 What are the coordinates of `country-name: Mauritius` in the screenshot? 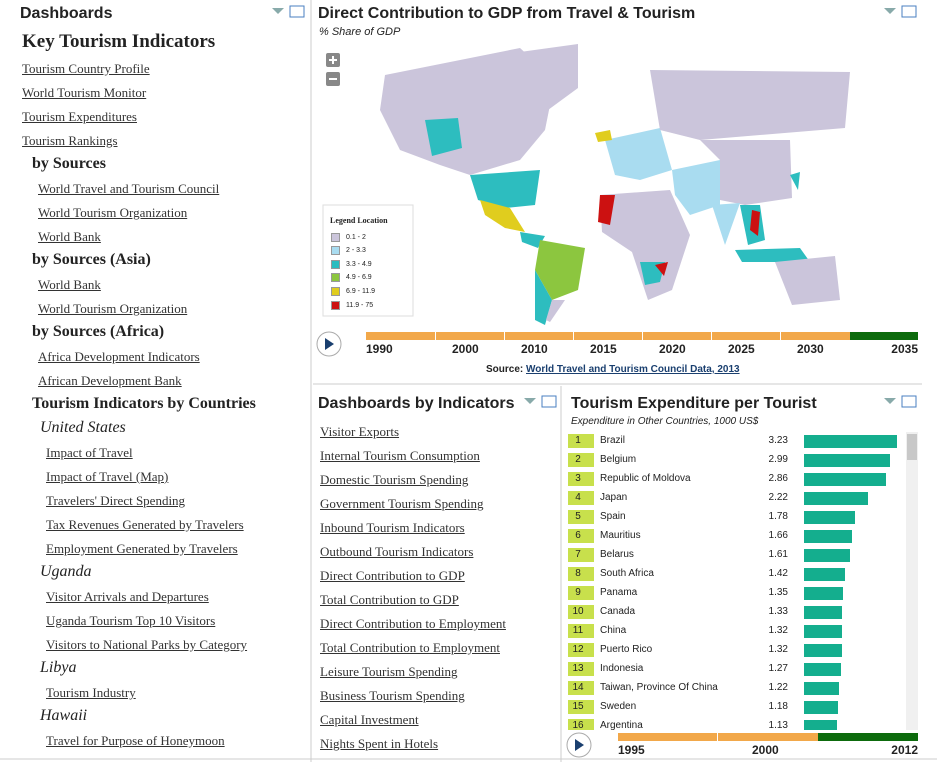 It's located at (620, 535).